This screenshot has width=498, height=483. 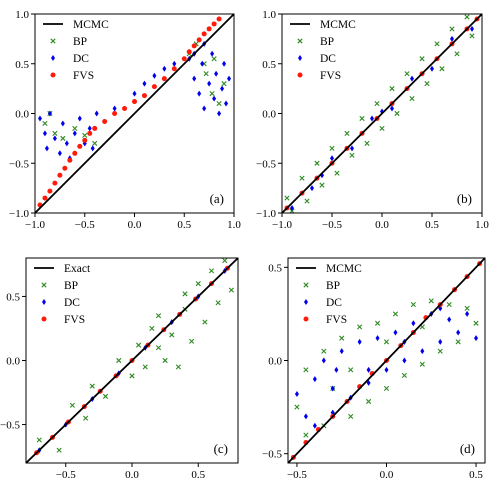 What do you see at coordinates (387, 475) in the screenshot?
I see `x-tick-label: 0.0` at bounding box center [387, 475].